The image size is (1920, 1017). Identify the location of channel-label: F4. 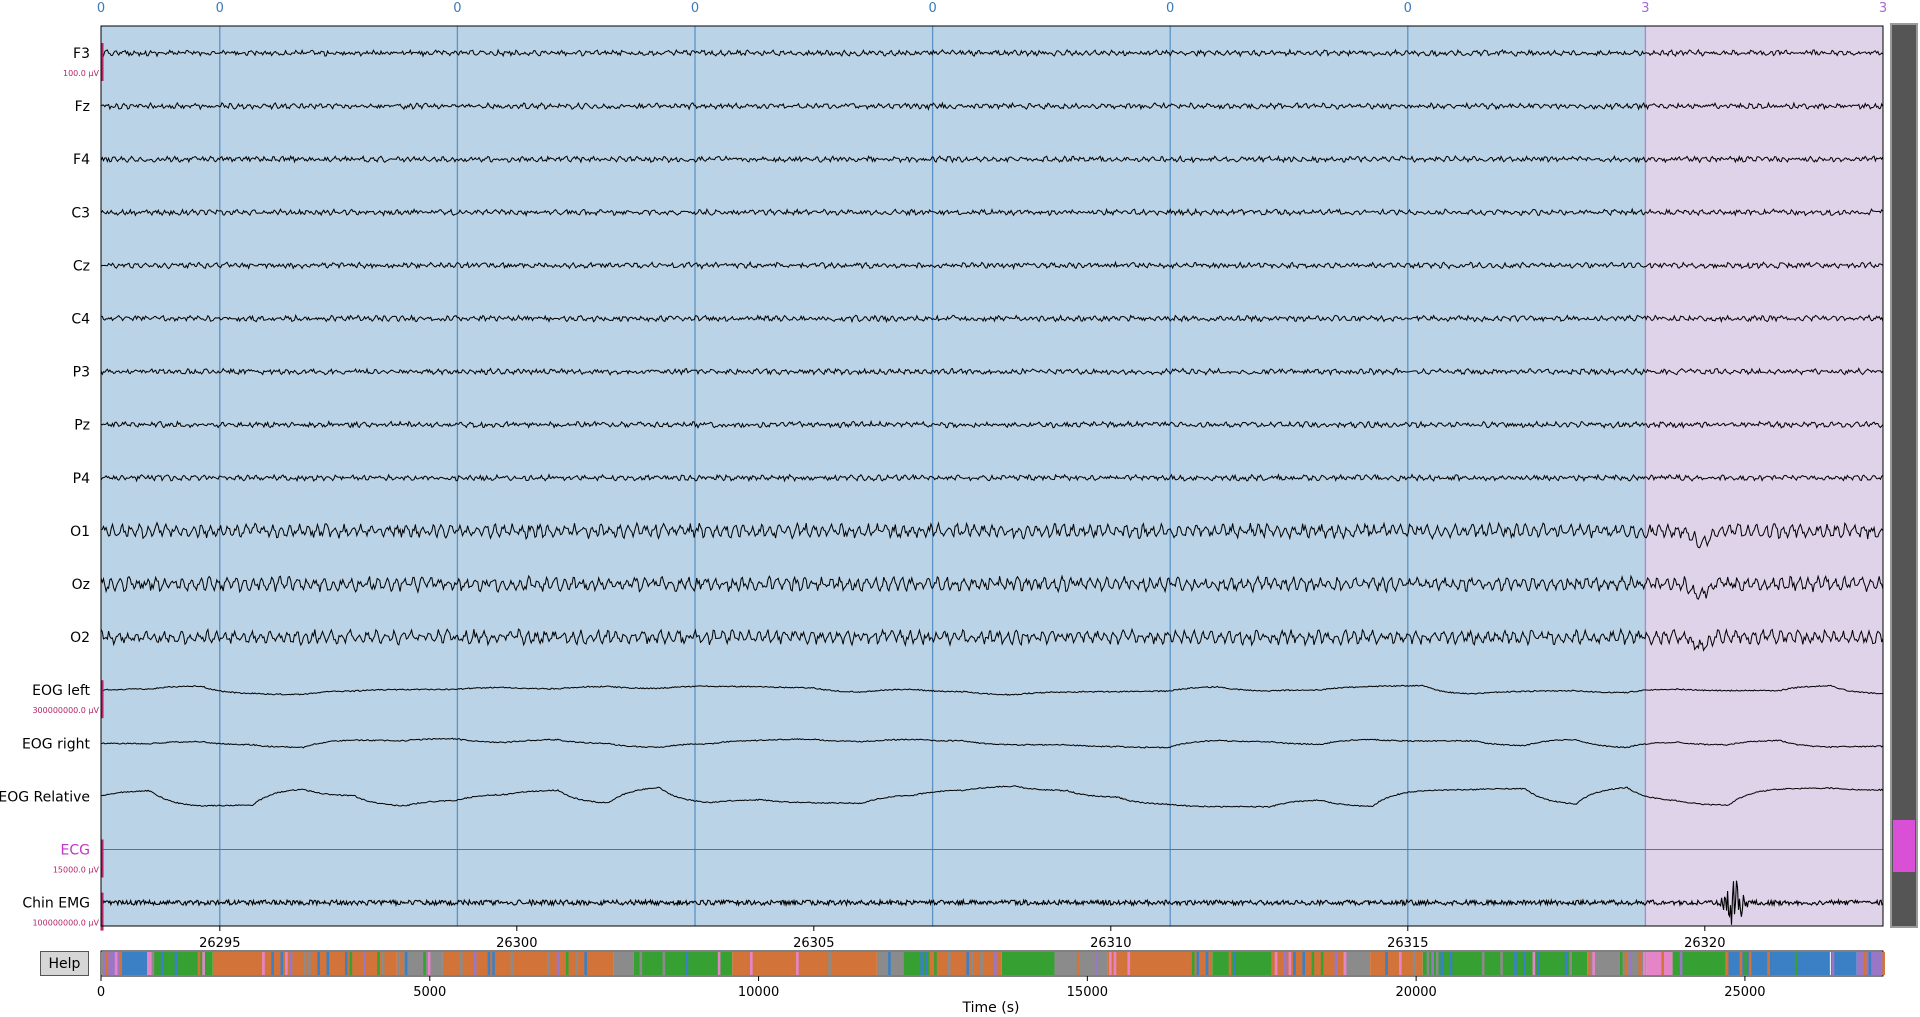
(81, 160).